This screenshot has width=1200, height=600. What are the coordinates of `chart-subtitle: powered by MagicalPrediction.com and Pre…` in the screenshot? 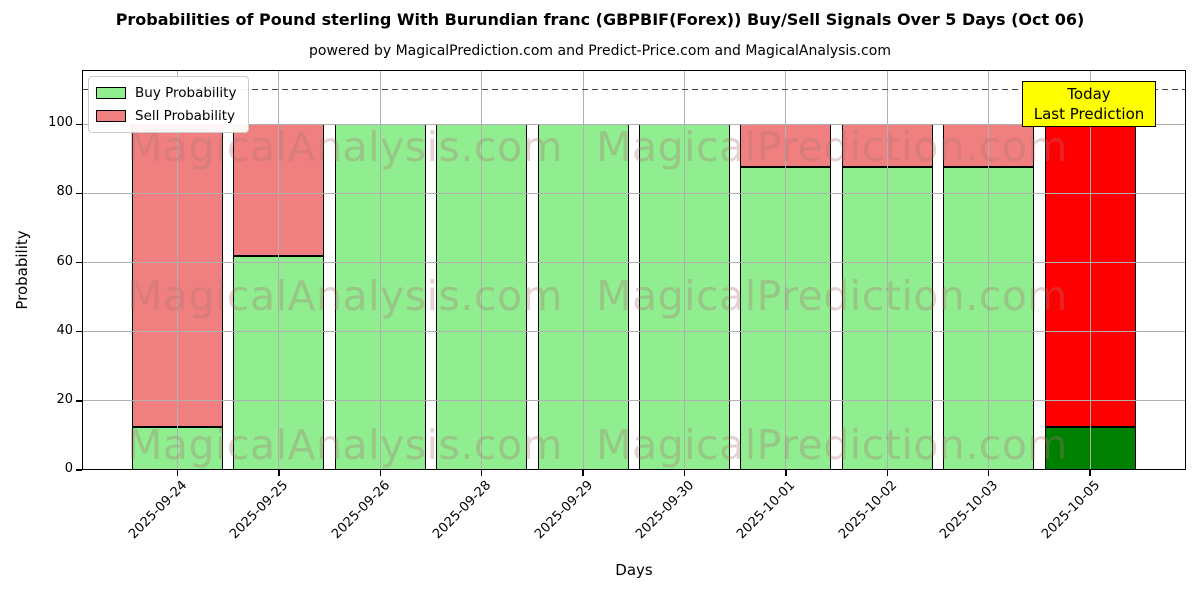 It's located at (600, 51).